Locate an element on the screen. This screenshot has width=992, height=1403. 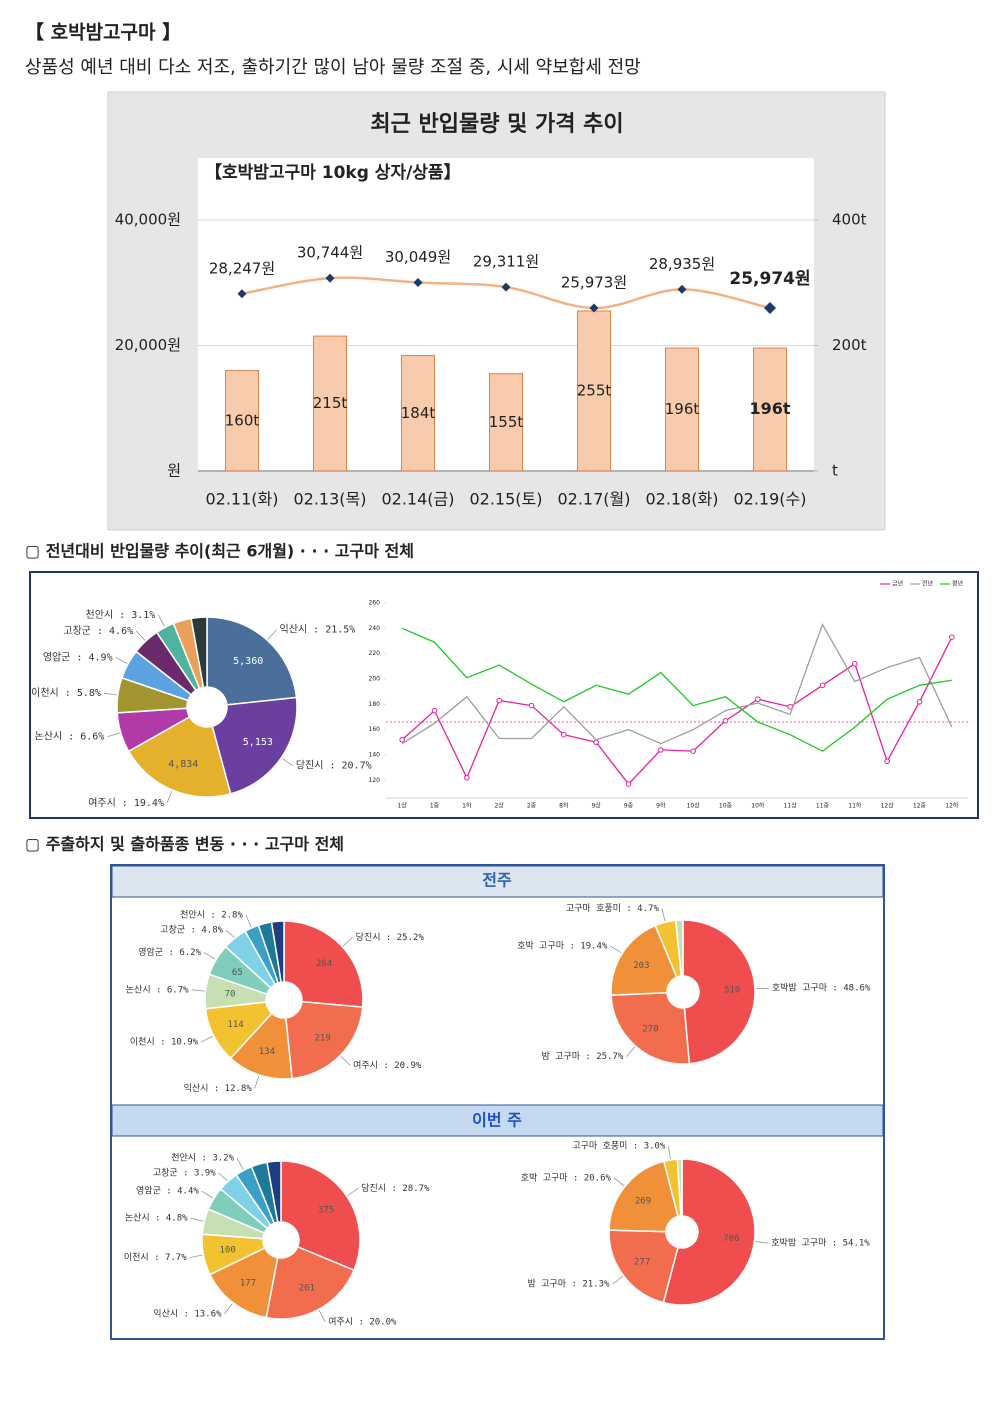
slice-label: 당진시 : 28.7% is located at coordinates (395, 1188).